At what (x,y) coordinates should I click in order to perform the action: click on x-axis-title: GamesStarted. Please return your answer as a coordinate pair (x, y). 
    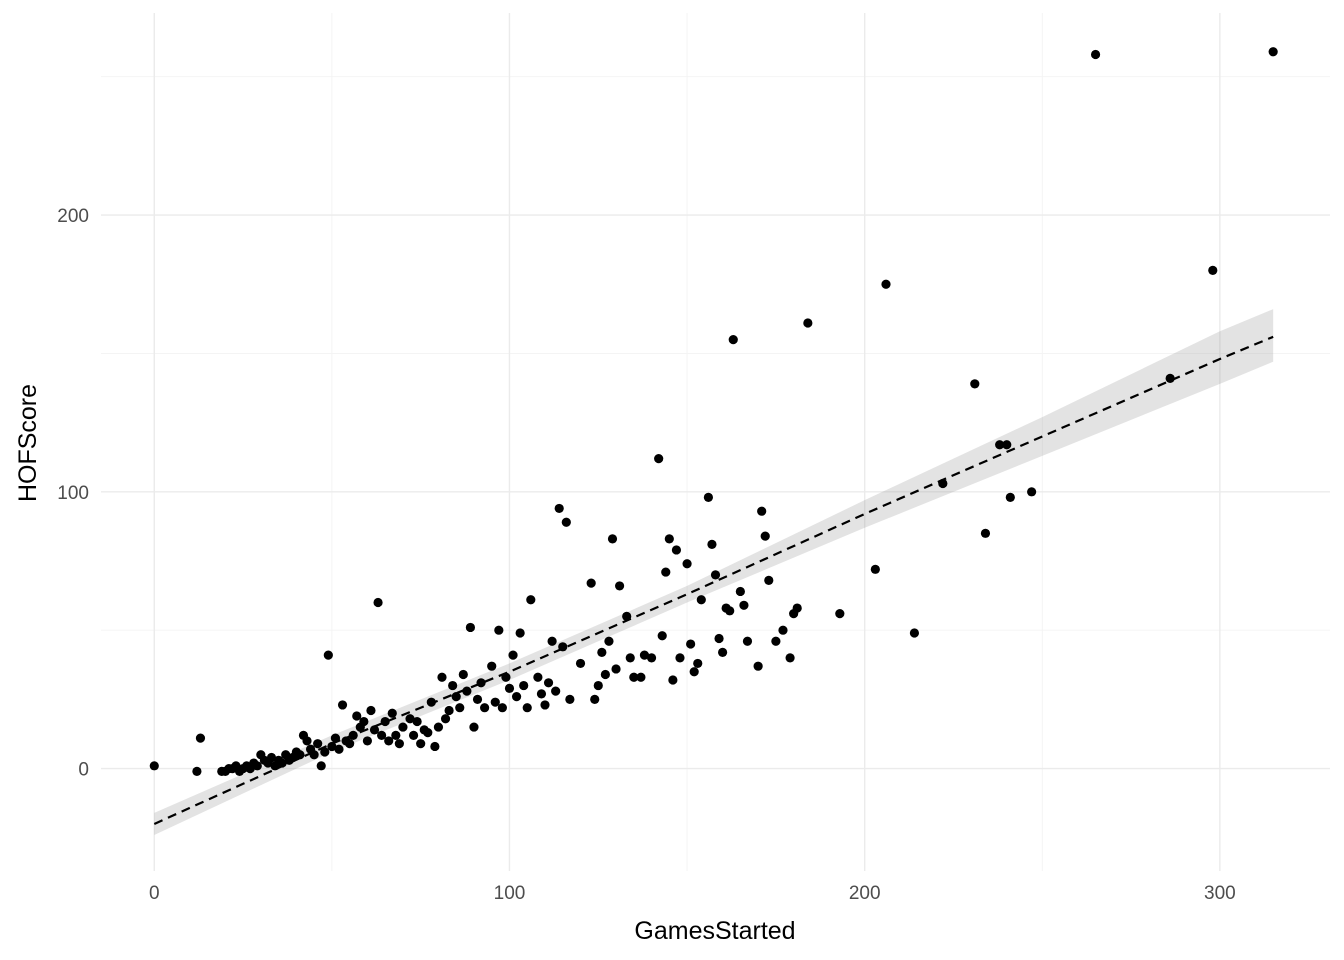
    Looking at the image, I should click on (714, 931).